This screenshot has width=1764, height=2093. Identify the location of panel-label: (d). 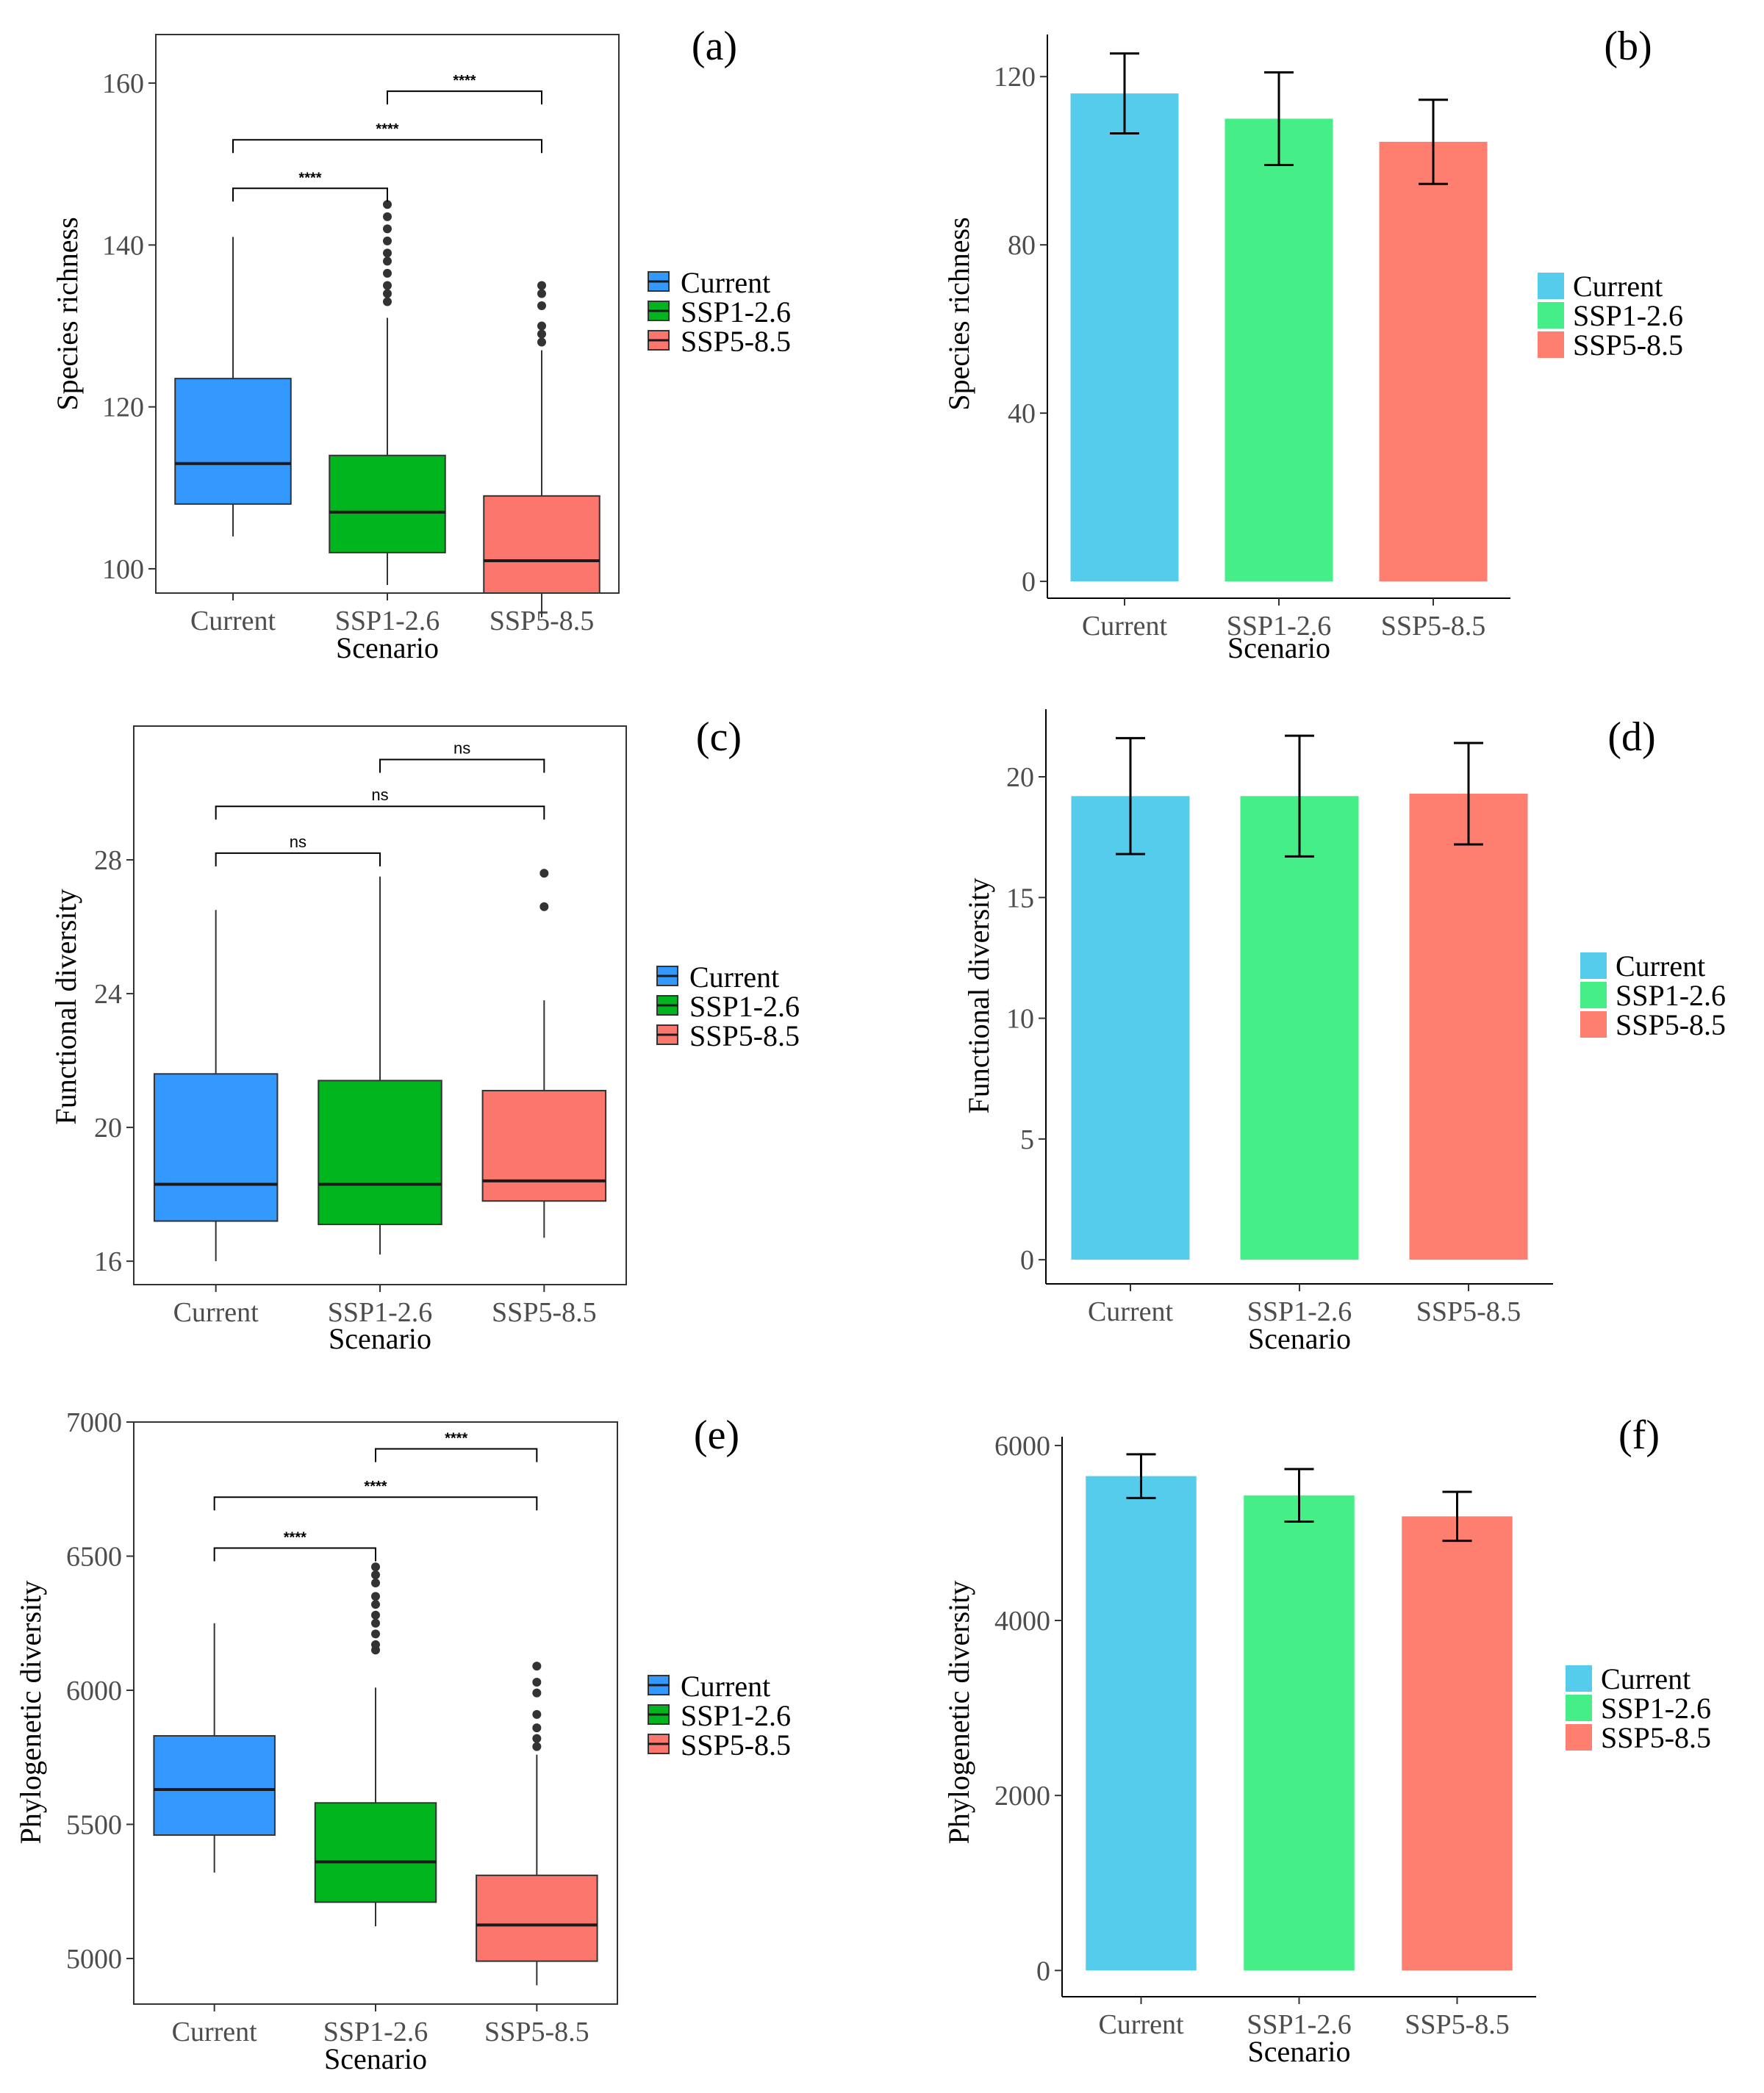
(1631, 737).